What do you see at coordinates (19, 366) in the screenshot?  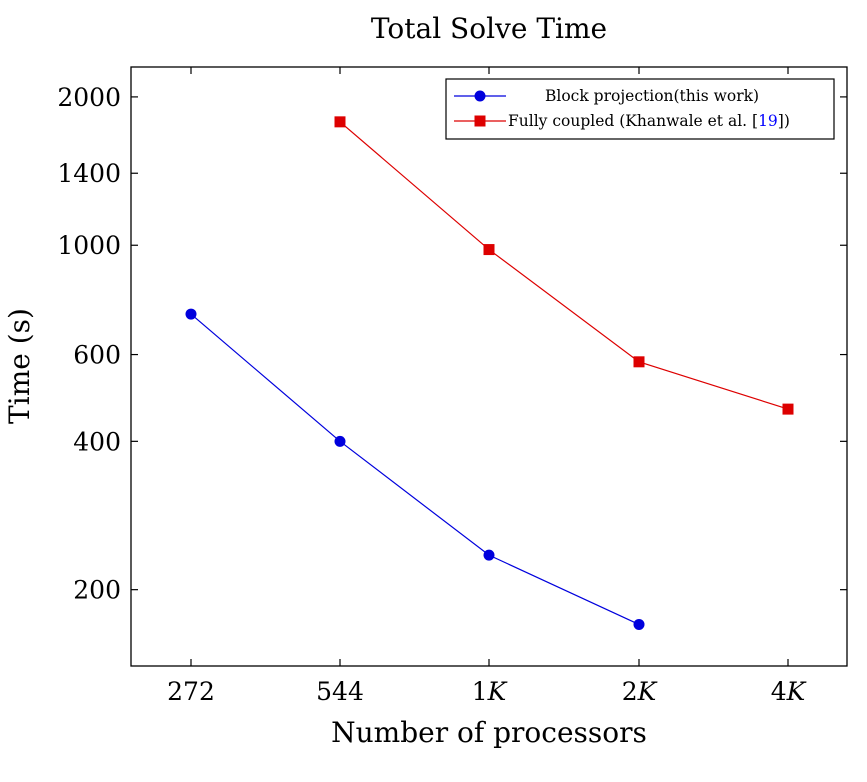 I see `y-axis-label: Time (s)` at bounding box center [19, 366].